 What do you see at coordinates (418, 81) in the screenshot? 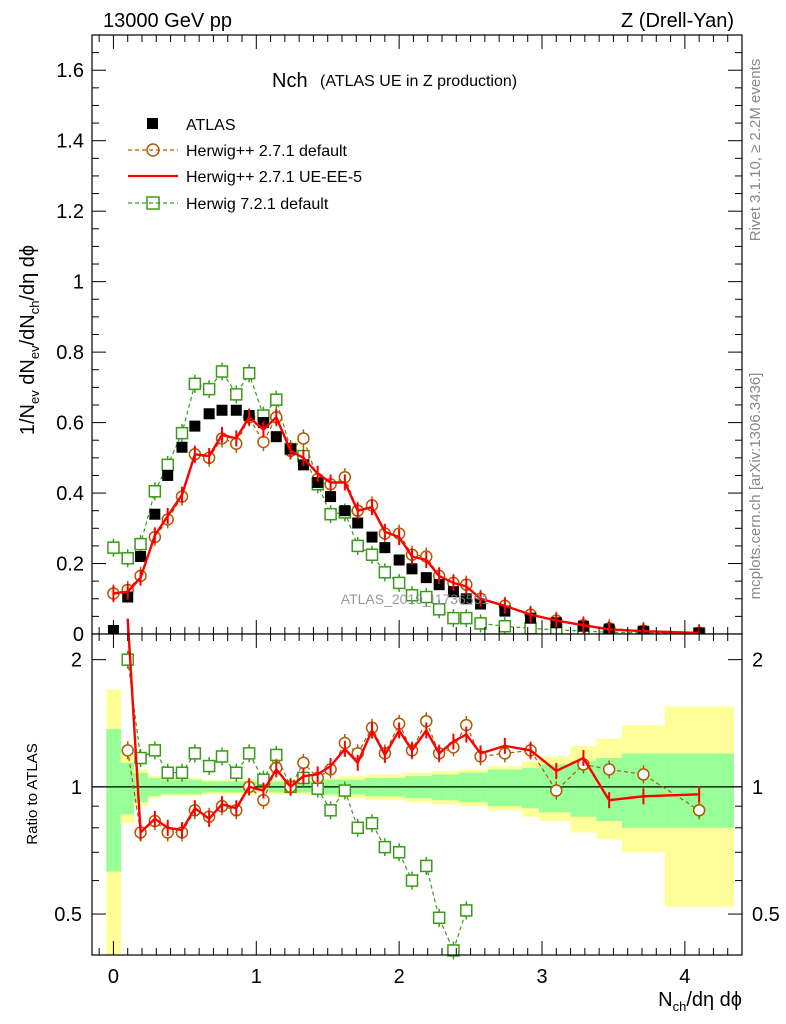
I see `plot-title-sub: (ATLAS UE in Z production)` at bounding box center [418, 81].